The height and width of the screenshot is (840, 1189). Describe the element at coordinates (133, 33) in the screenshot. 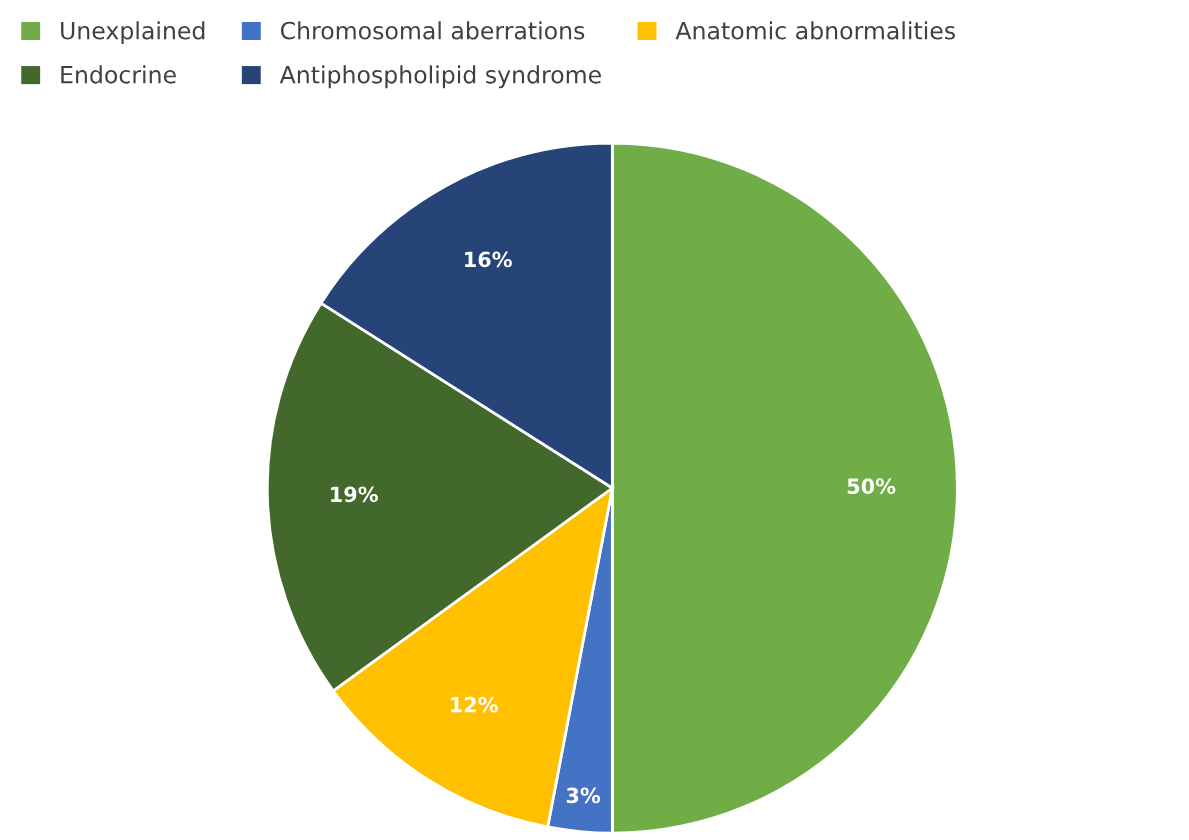

I see `legend-label: Unexplained` at that location.